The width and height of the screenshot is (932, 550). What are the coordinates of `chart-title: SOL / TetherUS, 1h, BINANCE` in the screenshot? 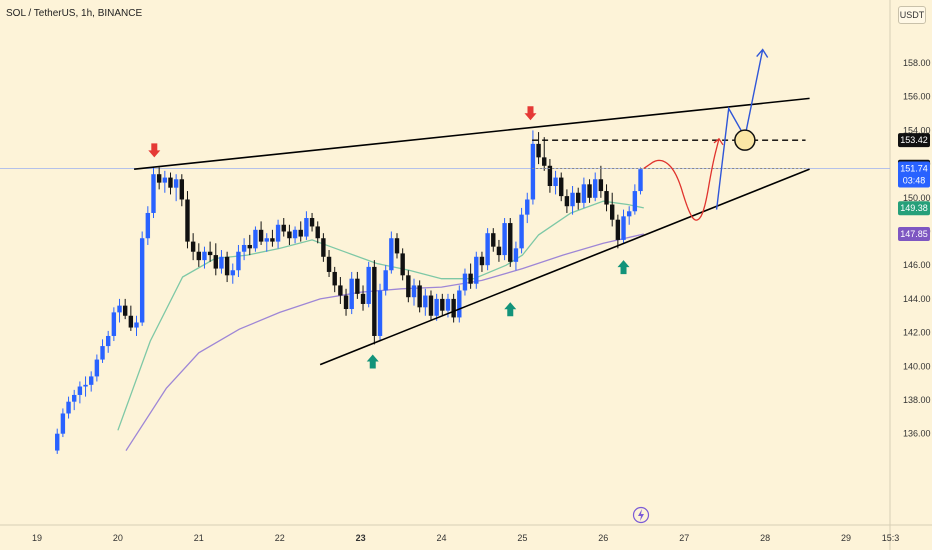 It's located at (74, 13).